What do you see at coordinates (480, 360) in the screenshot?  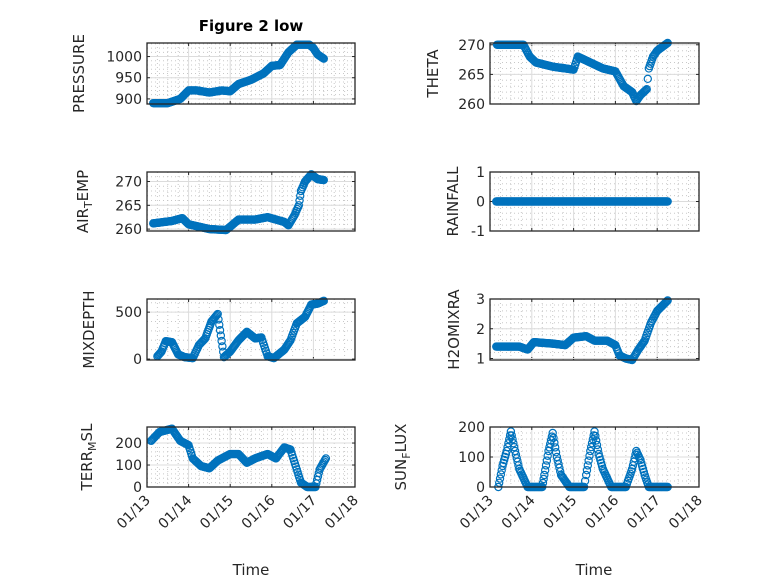 I see `y-tick-label: 1` at bounding box center [480, 360].